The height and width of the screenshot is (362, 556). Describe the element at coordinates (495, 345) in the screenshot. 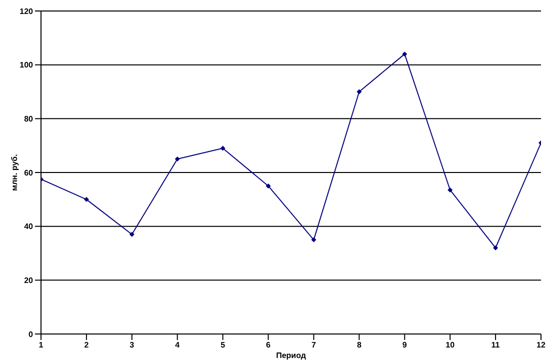

I see `x-tick-label: 11` at that location.